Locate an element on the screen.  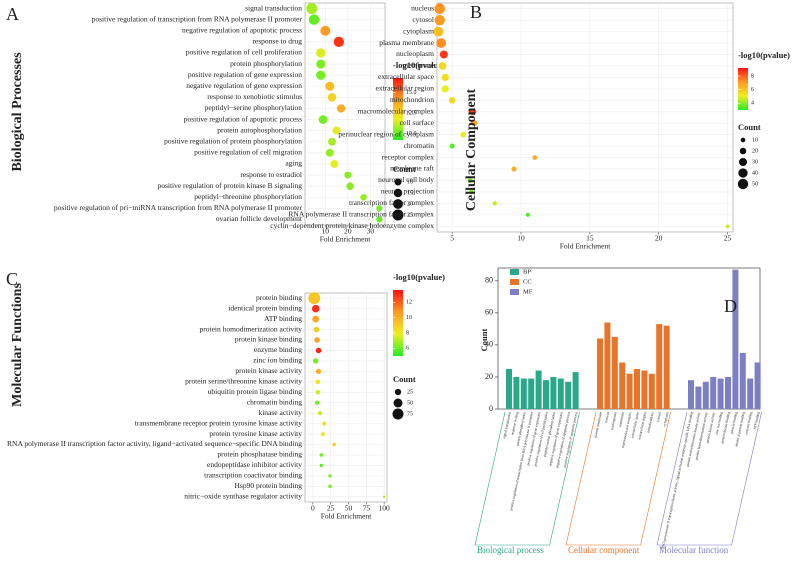
category-label: protein binding is located at coordinates (279, 297).